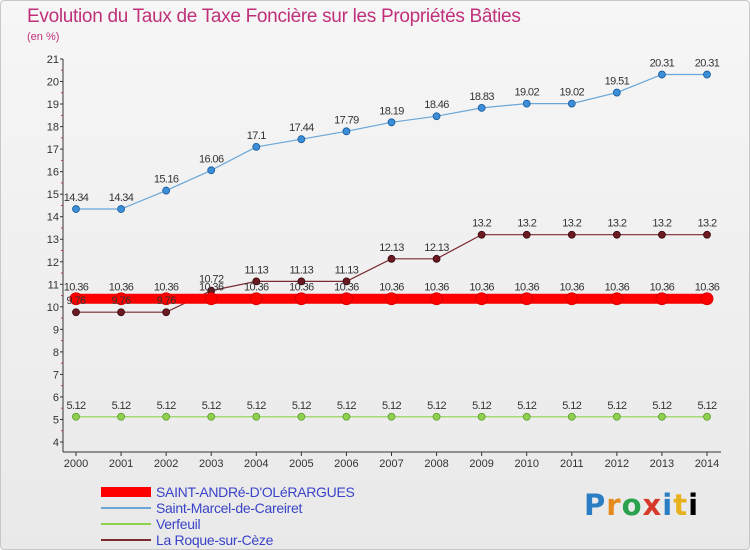 This screenshot has width=750, height=550. I want to click on logo-letter: r, so click(614, 505).